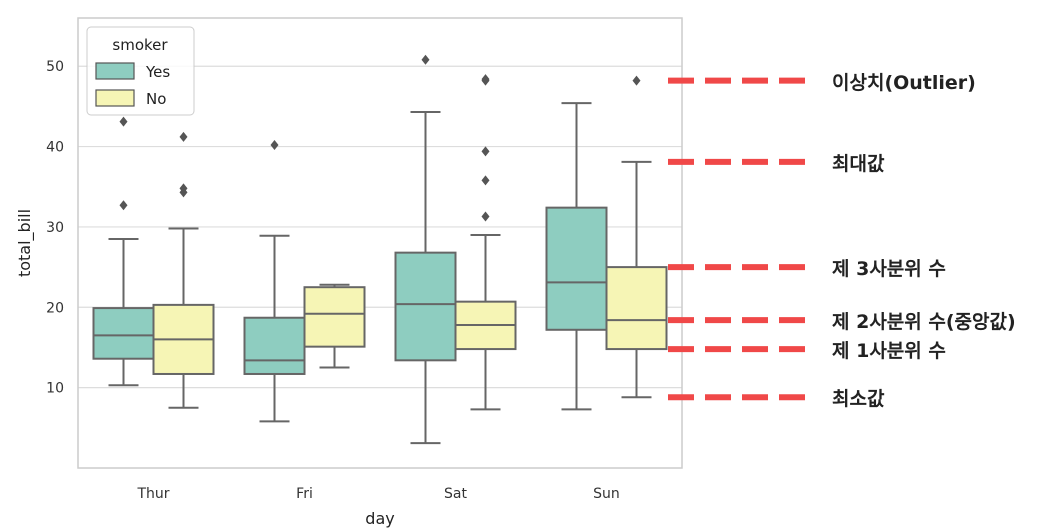 Image resolution: width=1049 pixels, height=530 pixels. Describe the element at coordinates (140, 71) in the screenshot. I see `legend: smoker Yes No` at that location.